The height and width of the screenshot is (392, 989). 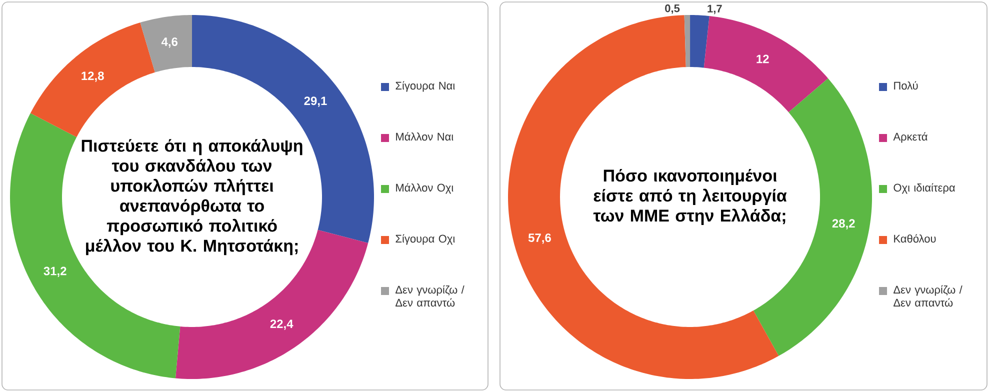 I want to click on data-label: 29,1, so click(x=315, y=101).